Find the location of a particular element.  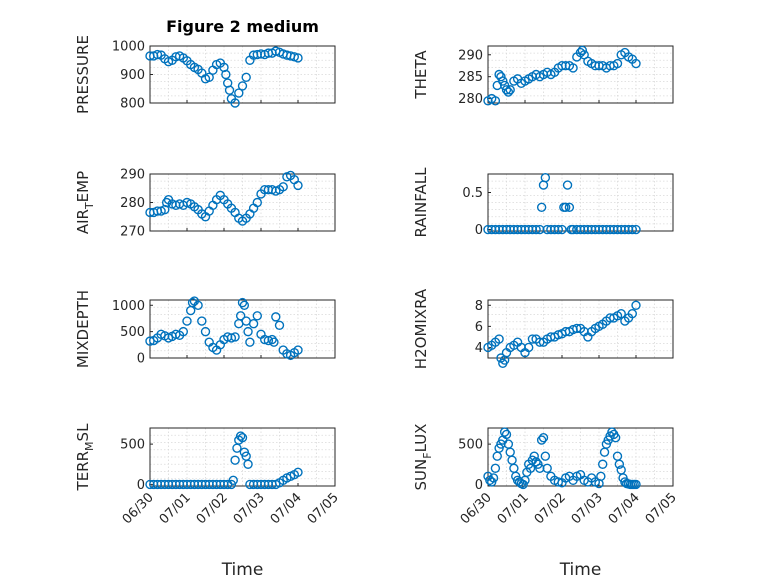

y-tick-label: 4 is located at coordinates (479, 348).